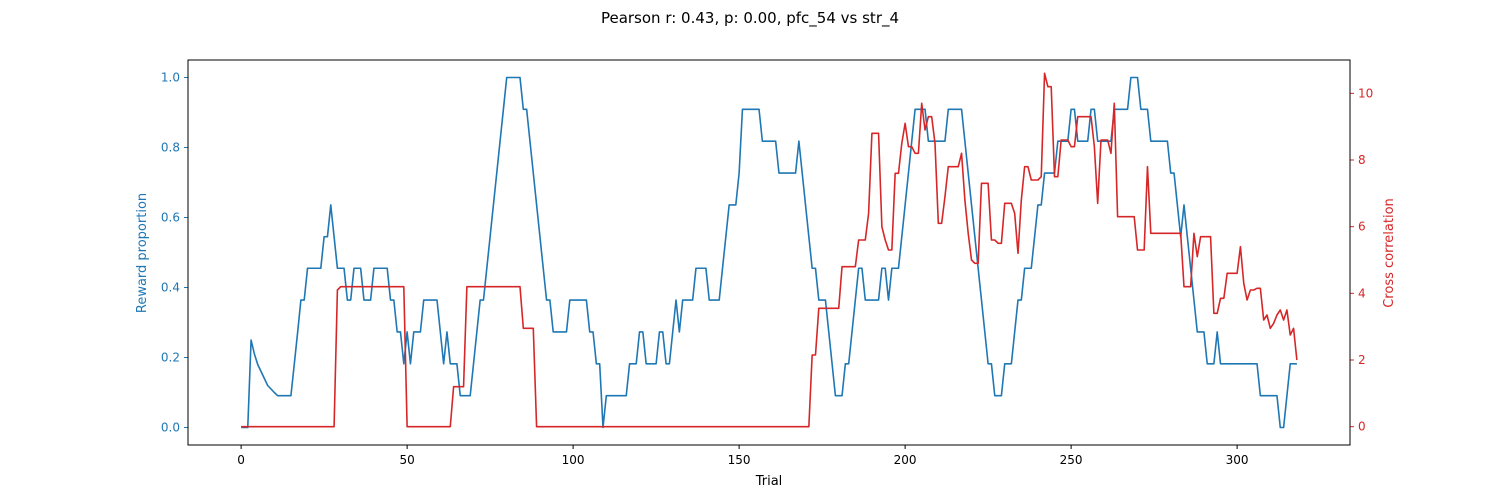  Describe the element at coordinates (769, 481) in the screenshot. I see `x-axis-label: Trial` at that location.